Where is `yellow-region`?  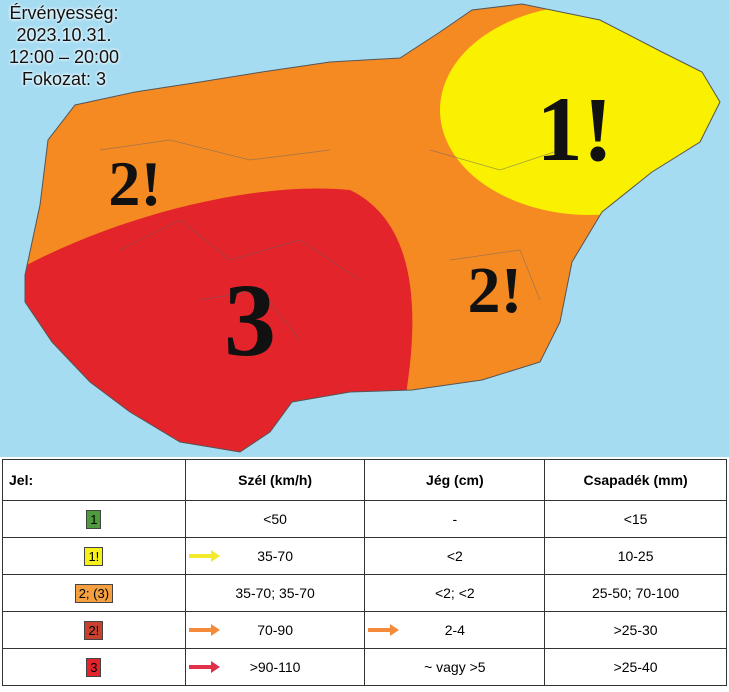
yellow-region is located at coordinates (580, 110).